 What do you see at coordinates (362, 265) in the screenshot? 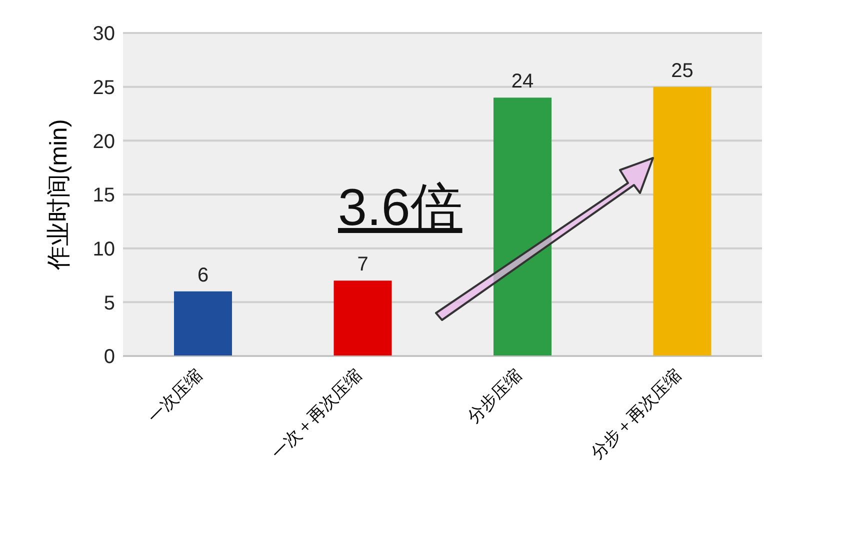
I see `data-label: 7` at bounding box center [362, 265].